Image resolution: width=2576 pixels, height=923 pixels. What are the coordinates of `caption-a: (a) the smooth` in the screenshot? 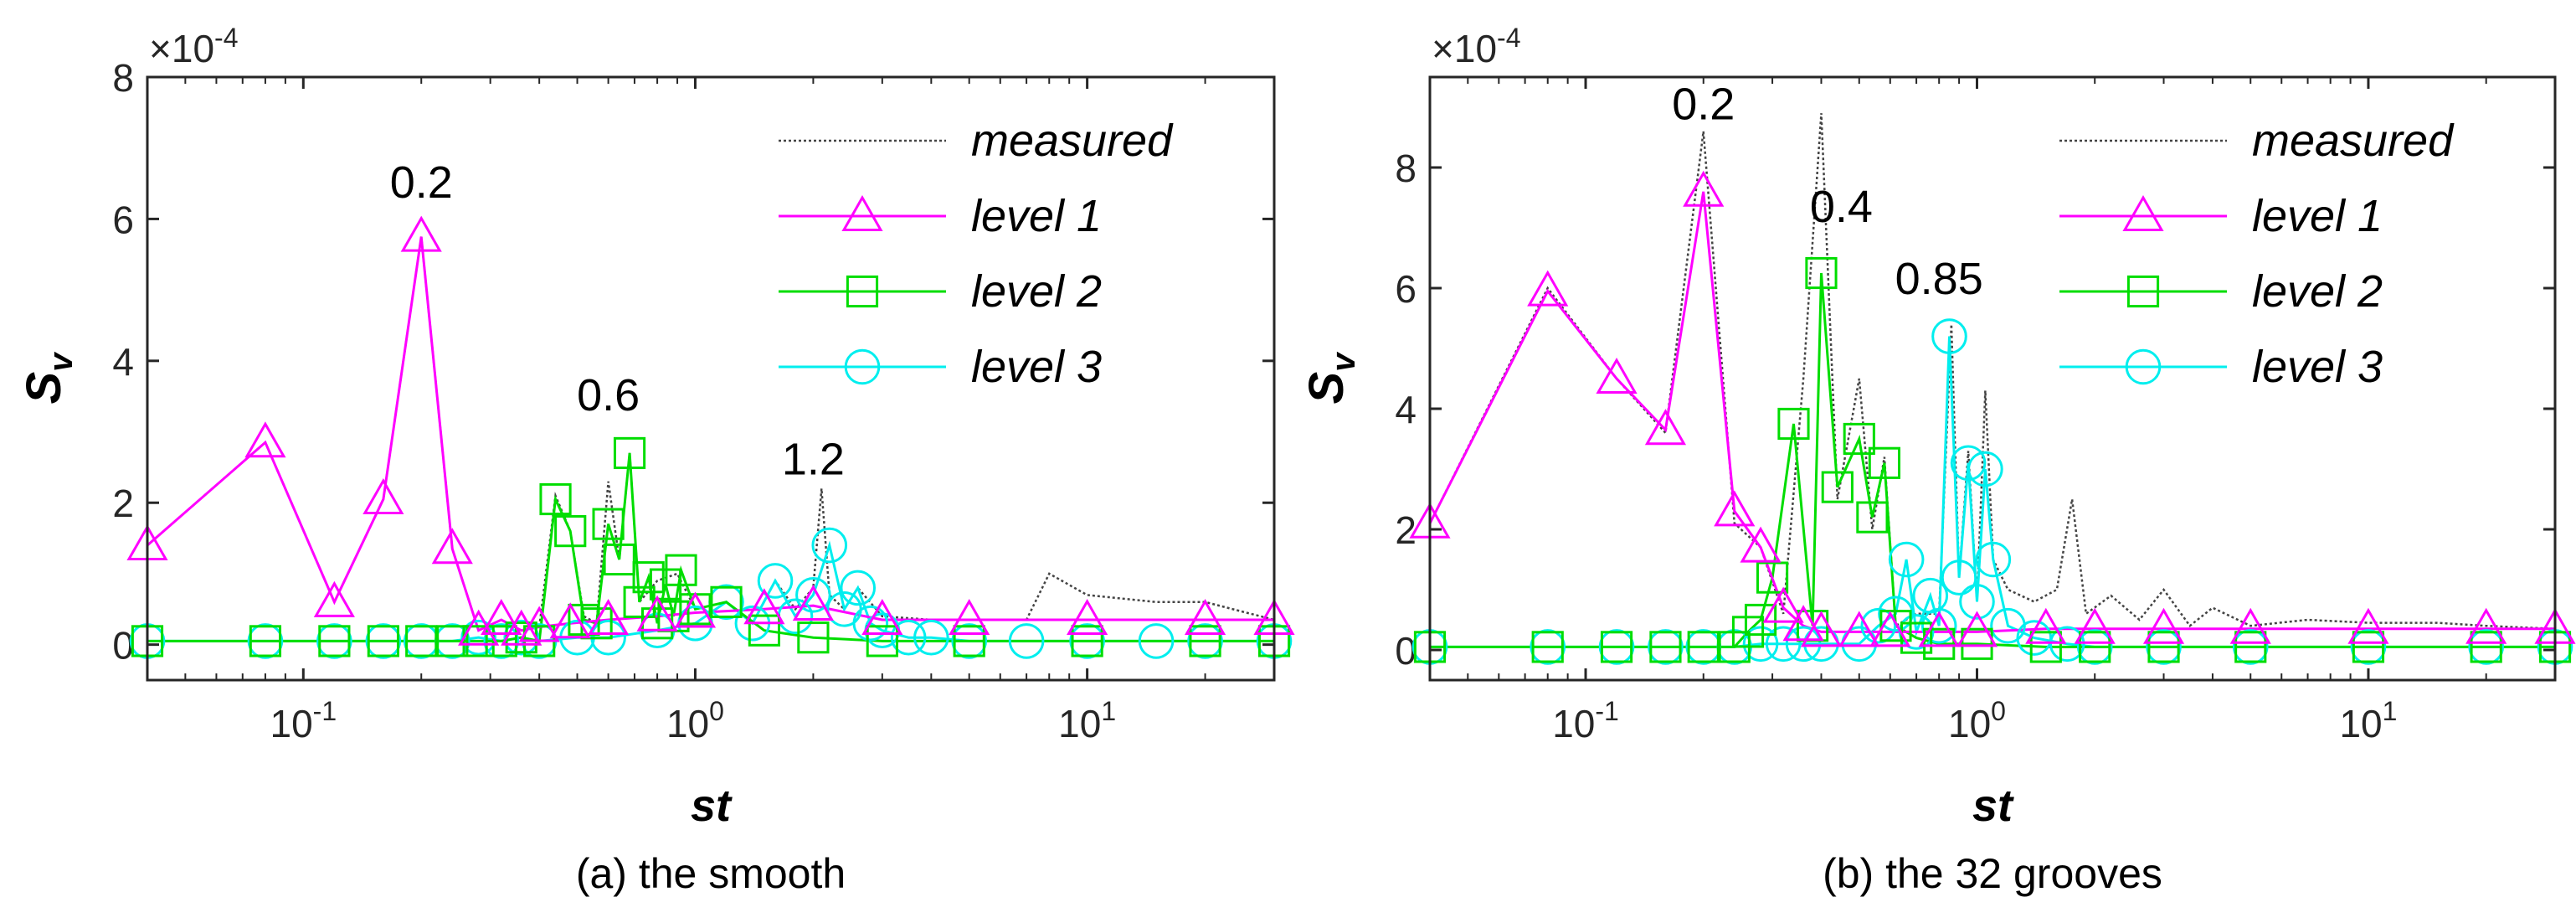 It's located at (711, 874).